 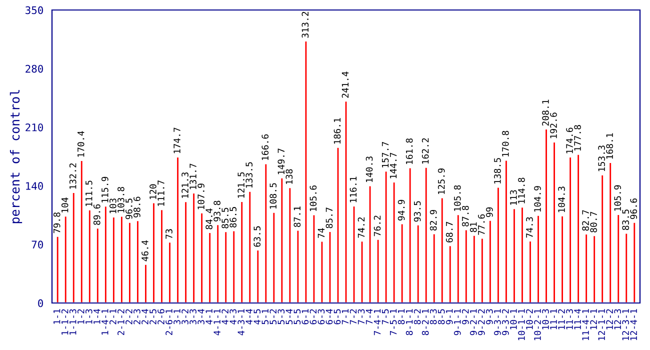 What do you see at coordinates (16, 157) in the screenshot?
I see `y-axis-title: percent of control` at bounding box center [16, 157].